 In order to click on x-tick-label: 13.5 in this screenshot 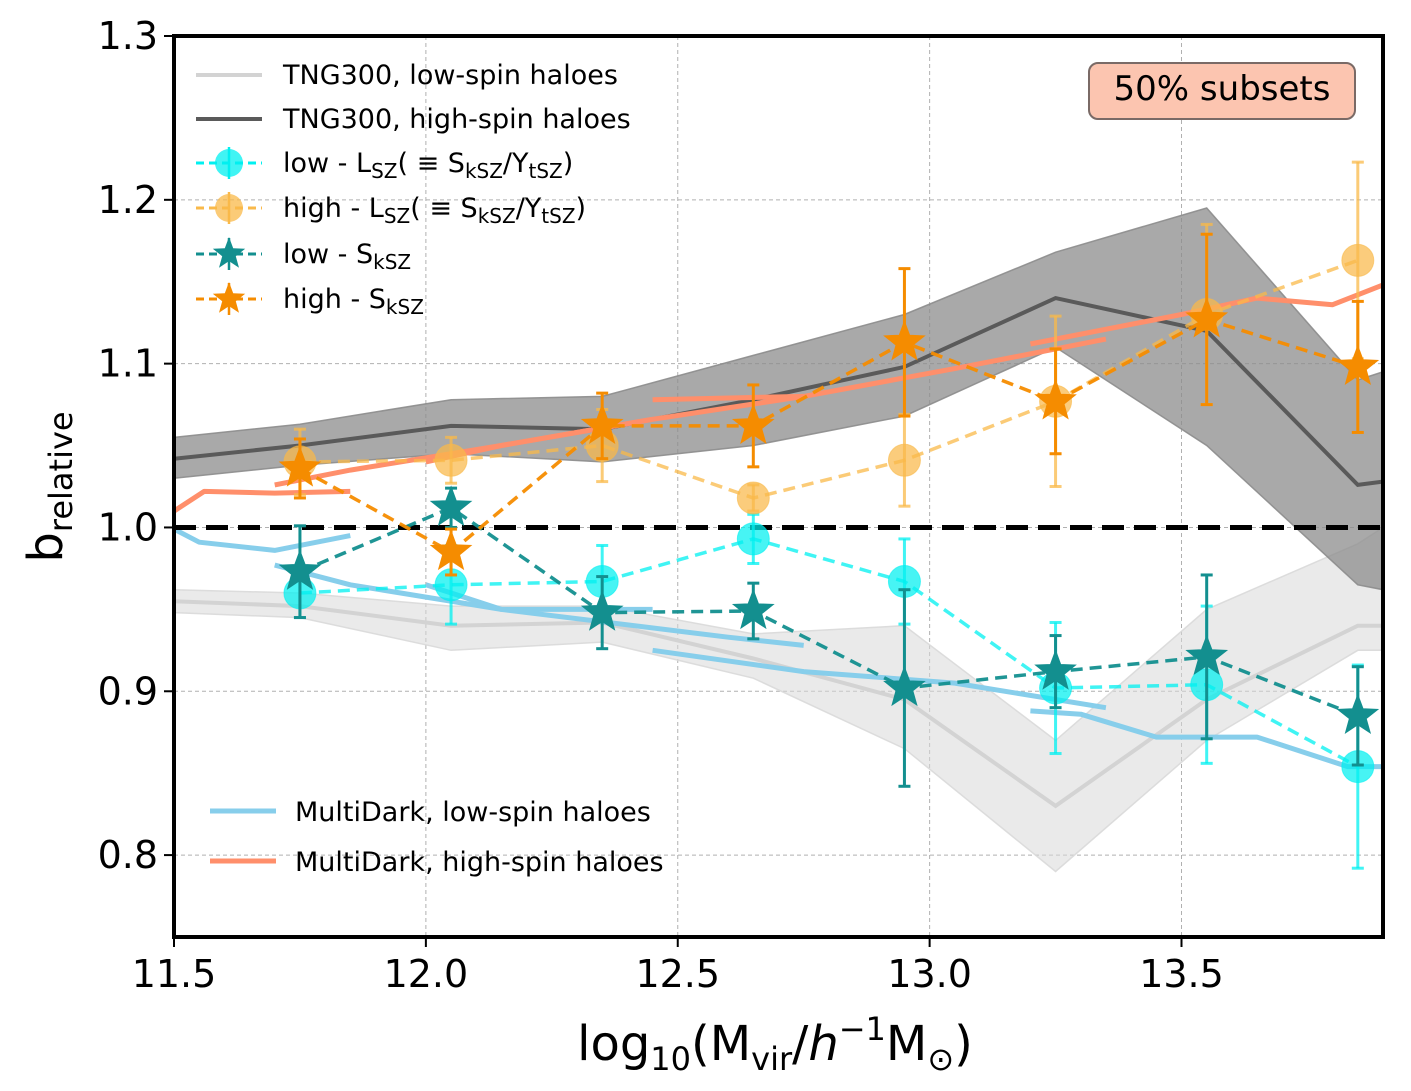, I will do `click(1181, 974)`.